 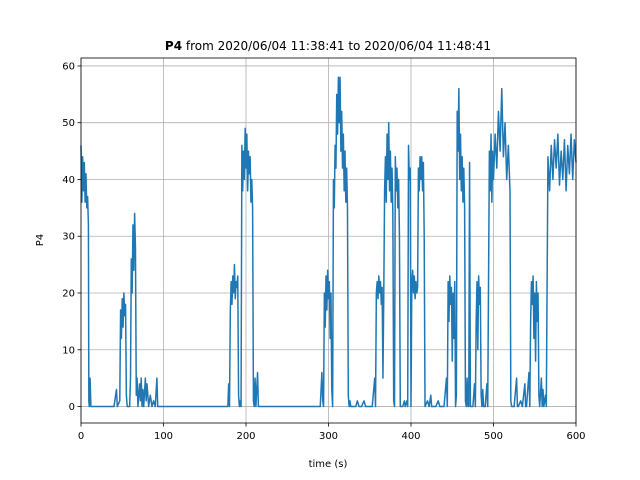 What do you see at coordinates (68, 180) in the screenshot?
I see `y-tick-label: 40` at bounding box center [68, 180].